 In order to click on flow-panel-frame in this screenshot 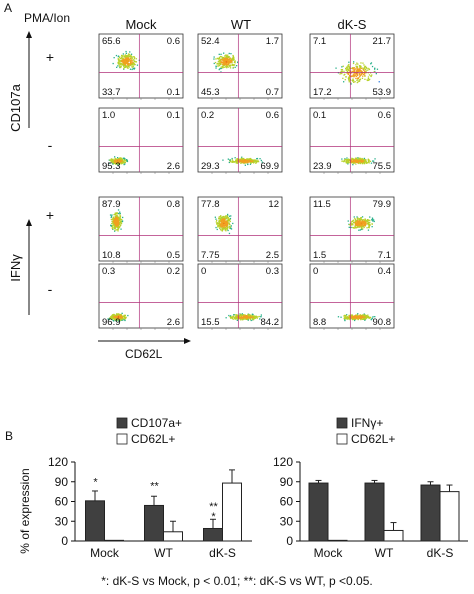, I will do `click(352, 229)`.